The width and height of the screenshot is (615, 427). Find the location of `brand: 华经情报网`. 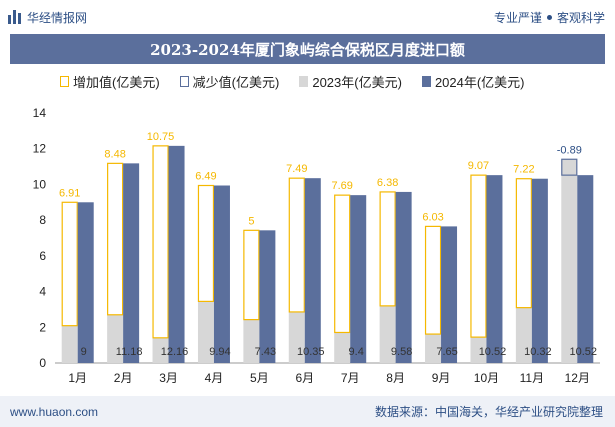

brand: 华经情报网 is located at coordinates (47, 17).